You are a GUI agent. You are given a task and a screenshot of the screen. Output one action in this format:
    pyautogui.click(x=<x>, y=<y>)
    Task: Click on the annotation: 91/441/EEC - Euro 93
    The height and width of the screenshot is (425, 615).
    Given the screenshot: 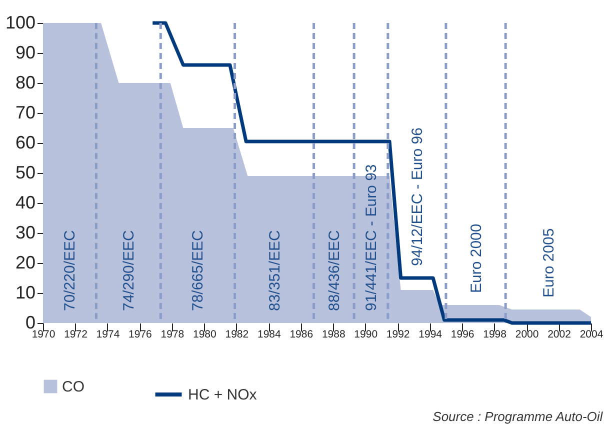 What is the action you would take?
    pyautogui.click(x=371, y=237)
    